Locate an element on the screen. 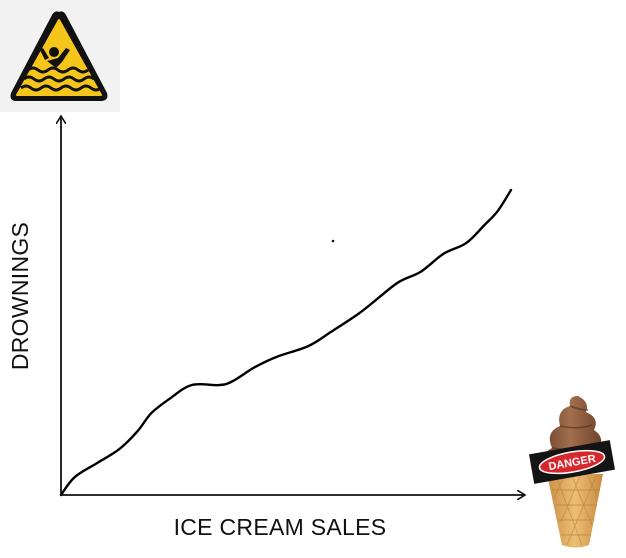 The width and height of the screenshot is (626, 558). x-axis-title: ICE CREAM SALES is located at coordinates (280, 527).